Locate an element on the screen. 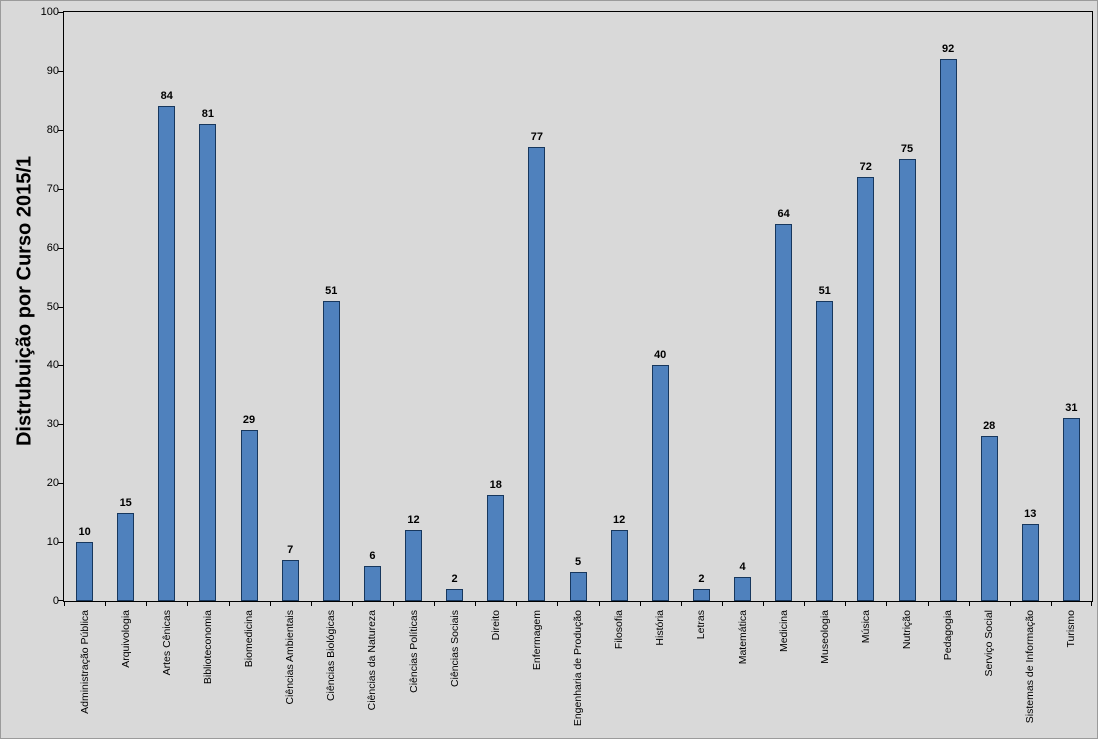  bar-value-label: 92 is located at coordinates (948, 49).